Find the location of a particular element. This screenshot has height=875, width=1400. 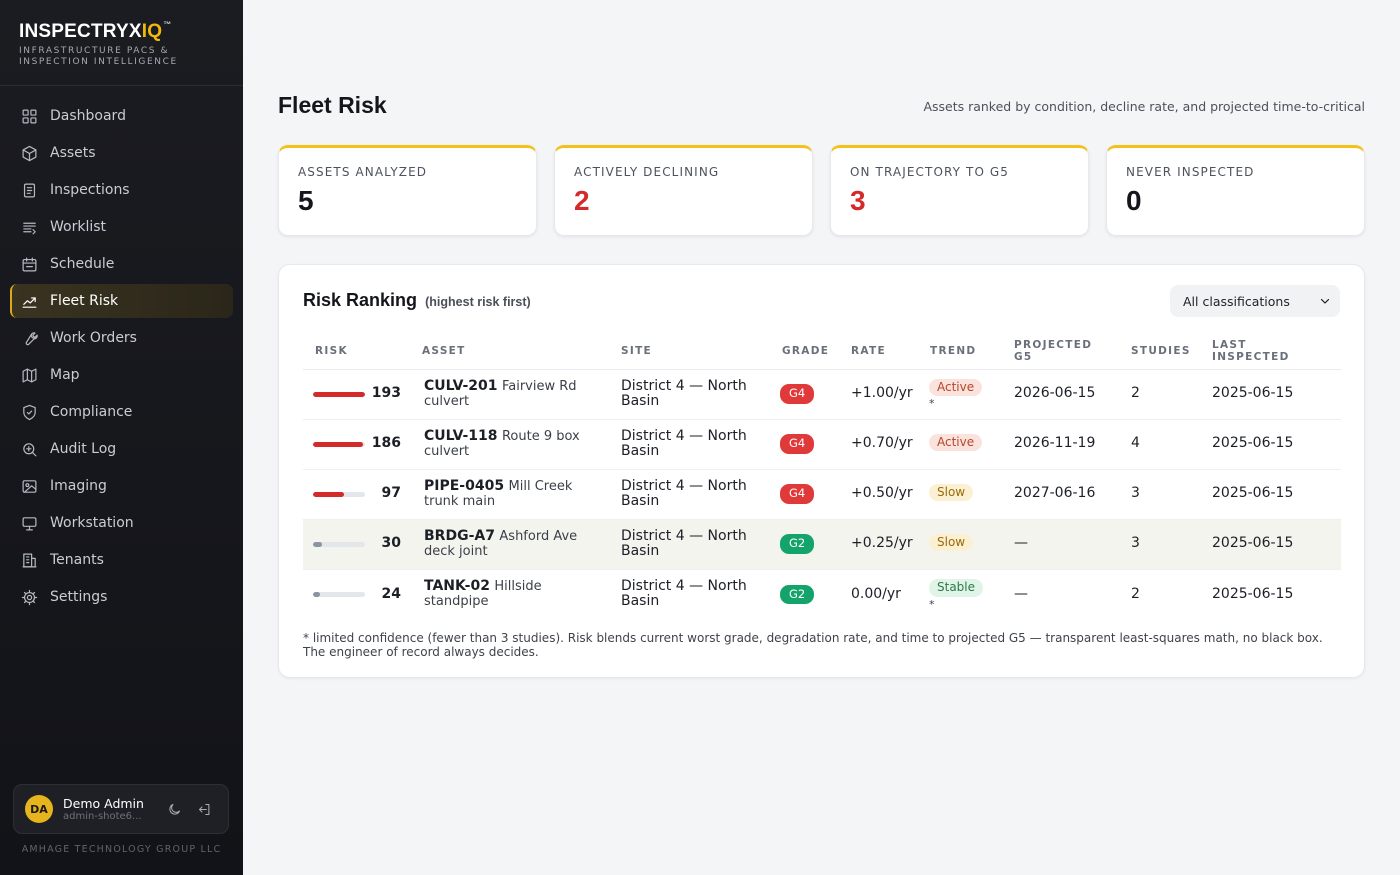

sidebar-item-workstation: Workstation is located at coordinates (121, 523).